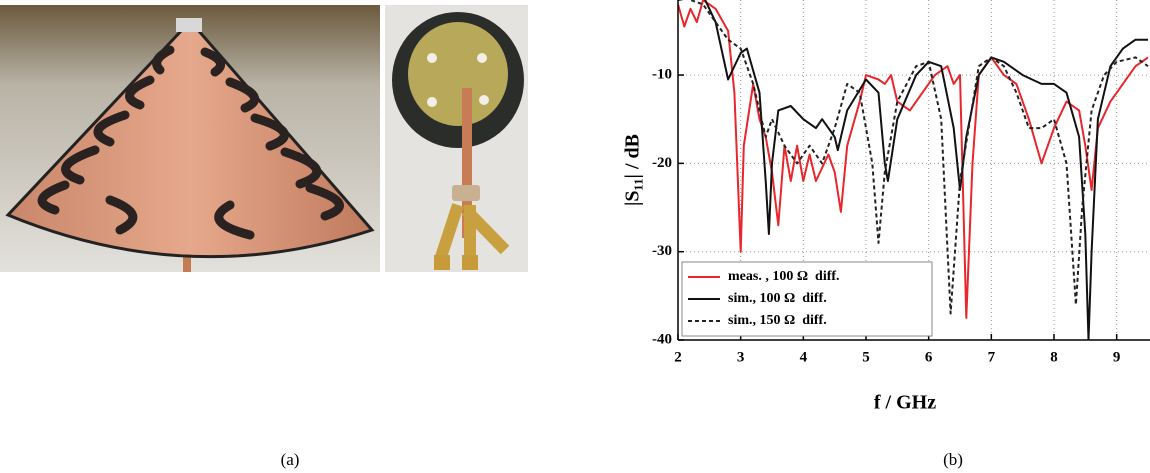  Describe the element at coordinates (866, 357) in the screenshot. I see `x-tick-label: 5` at that location.